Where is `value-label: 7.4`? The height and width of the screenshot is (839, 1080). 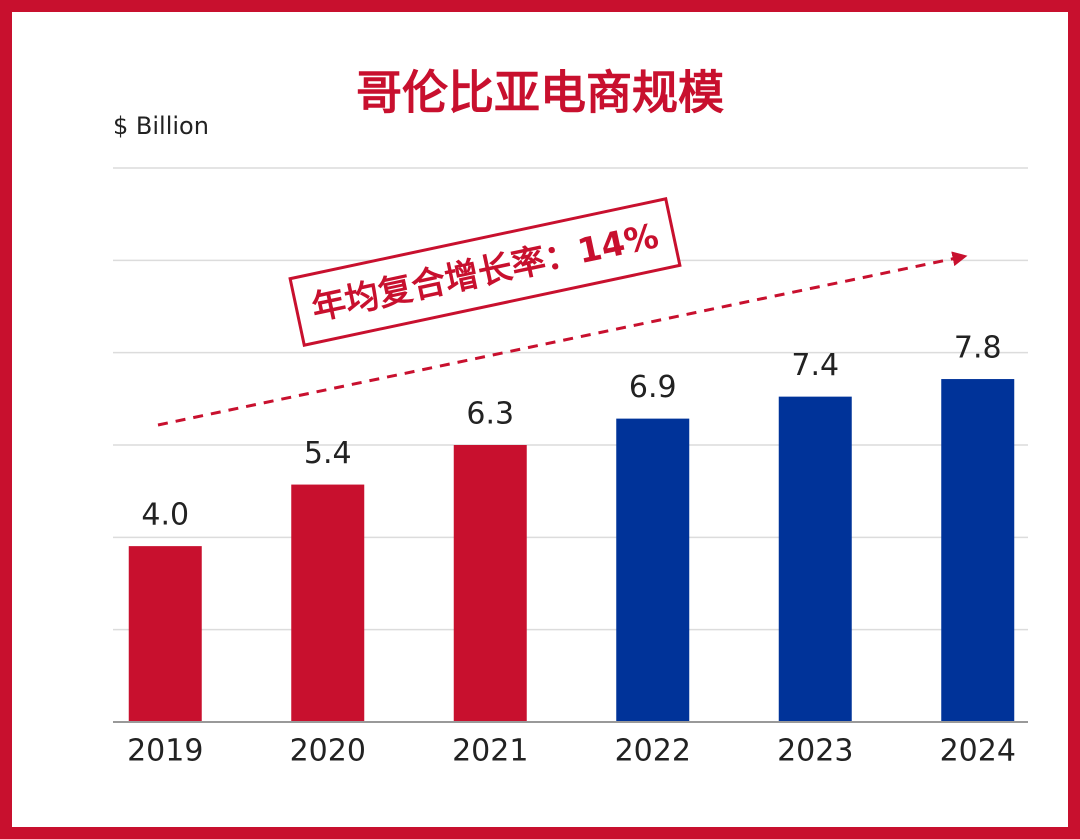 value-label: 7.4 is located at coordinates (815, 365).